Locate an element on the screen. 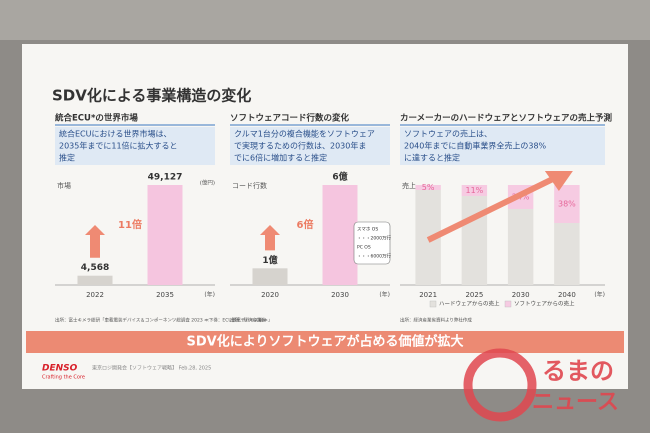 This screenshot has width=650, height=433. callout-text: ・・・6000万行 is located at coordinates (374, 256).